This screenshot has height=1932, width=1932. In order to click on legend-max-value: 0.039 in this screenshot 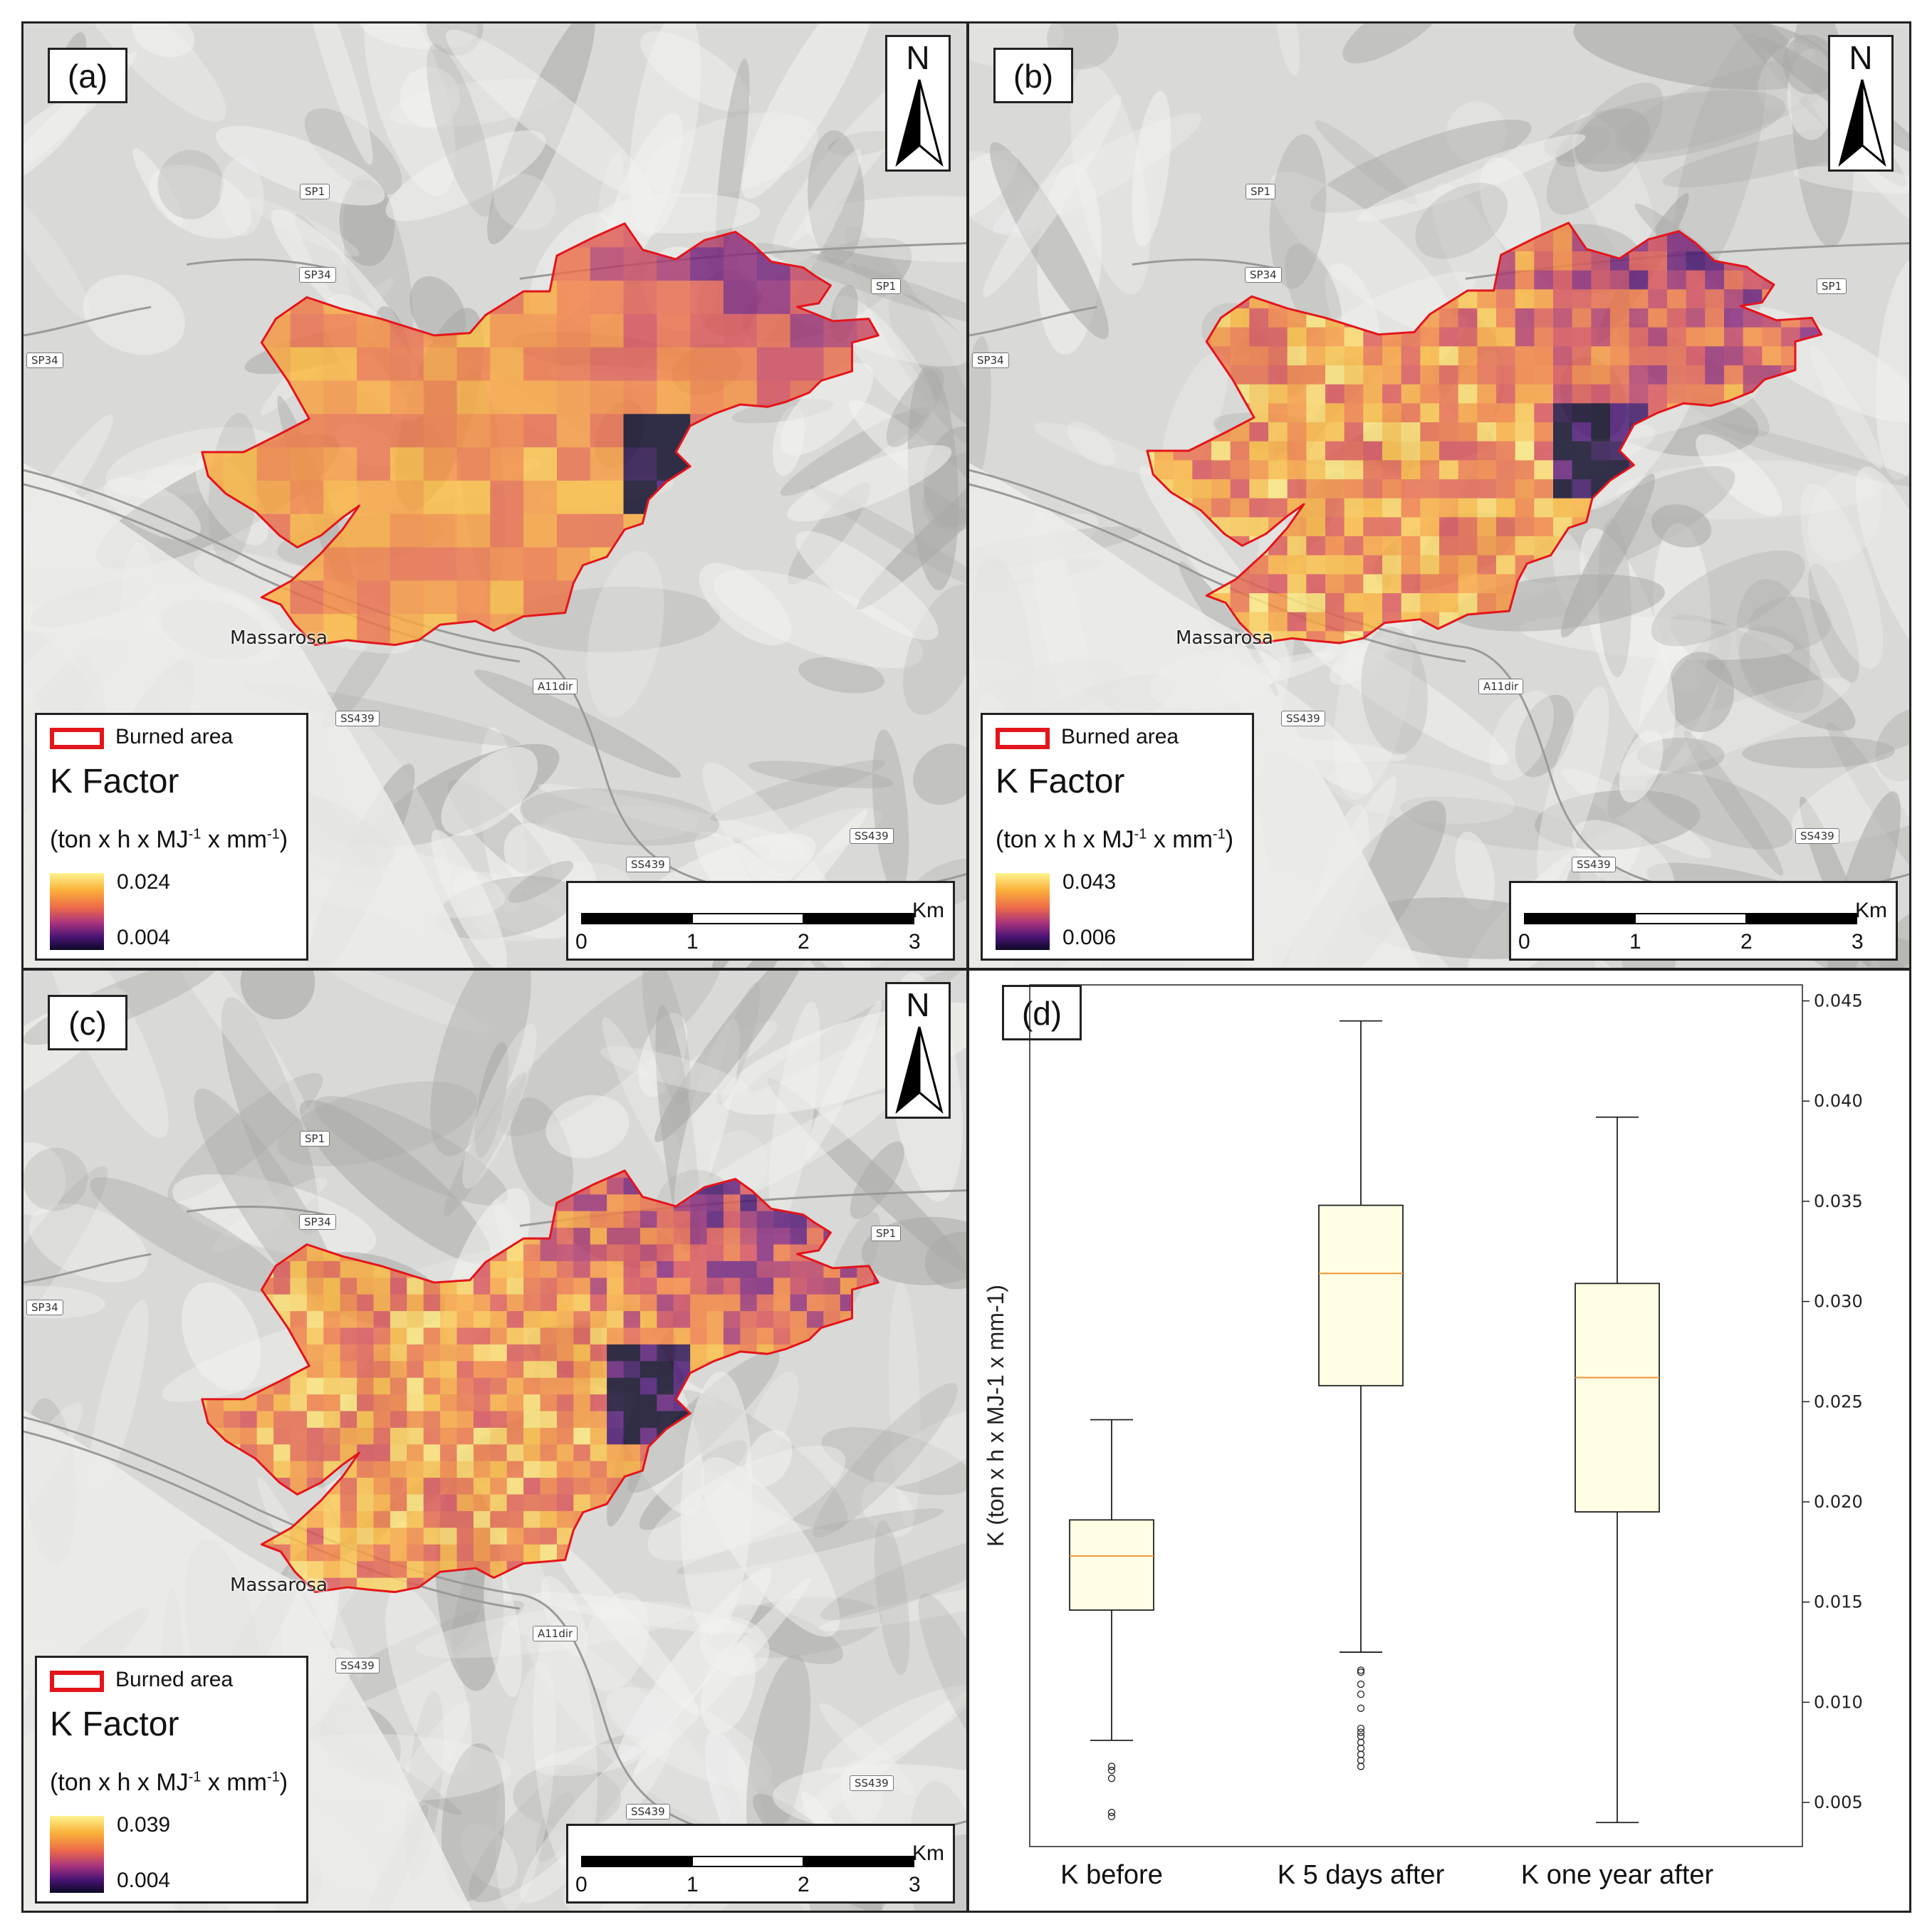, I will do `click(144, 1825)`.